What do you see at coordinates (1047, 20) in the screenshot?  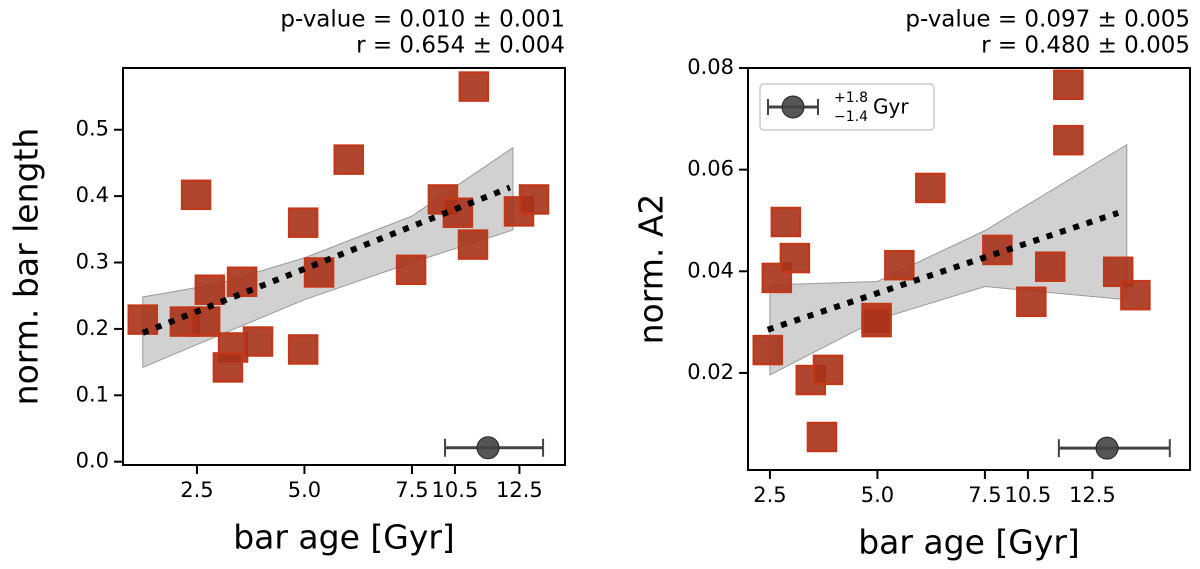 I see `title-line: p-value = 0.097 ± 0.005` at bounding box center [1047, 20].